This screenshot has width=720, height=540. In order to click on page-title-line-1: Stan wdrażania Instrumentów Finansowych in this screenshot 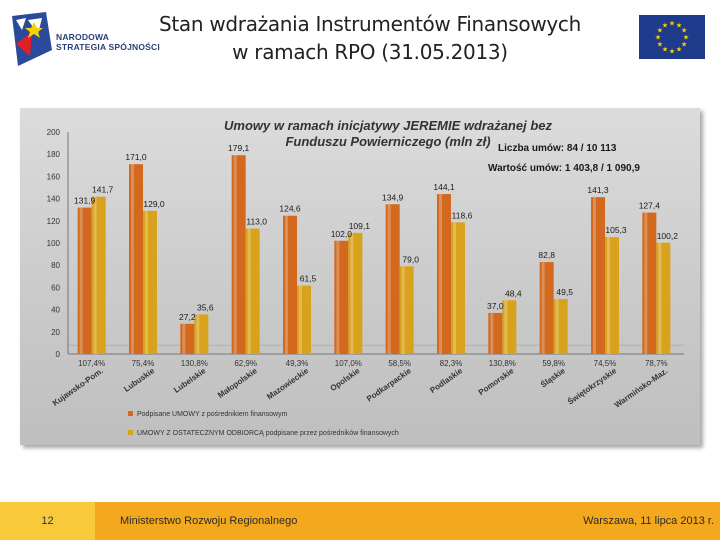, I will do `click(370, 24)`.